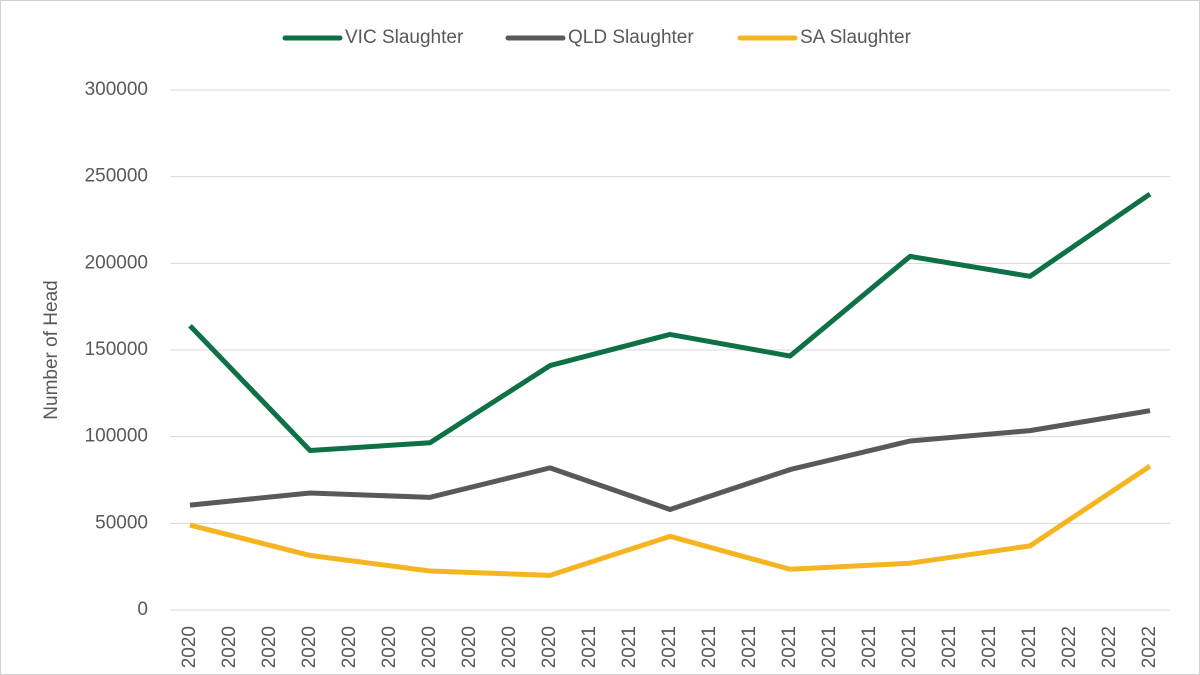  I want to click on y-tick-label: 250000, so click(116, 176).